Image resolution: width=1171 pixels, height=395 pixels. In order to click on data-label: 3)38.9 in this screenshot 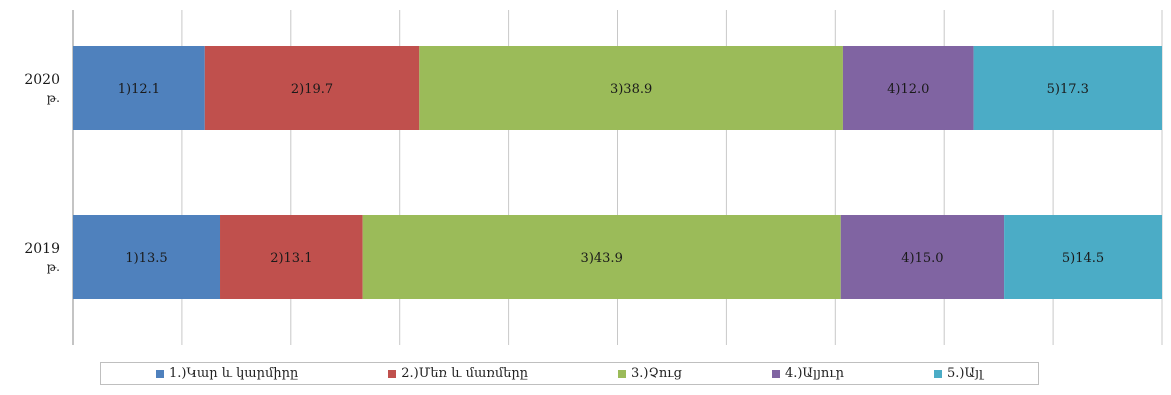, I will do `click(631, 89)`.